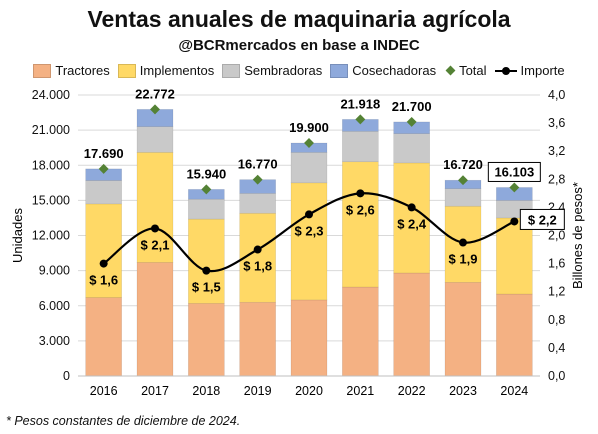 This screenshot has width=598, height=434. Describe the element at coordinates (514, 256) in the screenshot. I see `bar-implementos-2024` at that location.